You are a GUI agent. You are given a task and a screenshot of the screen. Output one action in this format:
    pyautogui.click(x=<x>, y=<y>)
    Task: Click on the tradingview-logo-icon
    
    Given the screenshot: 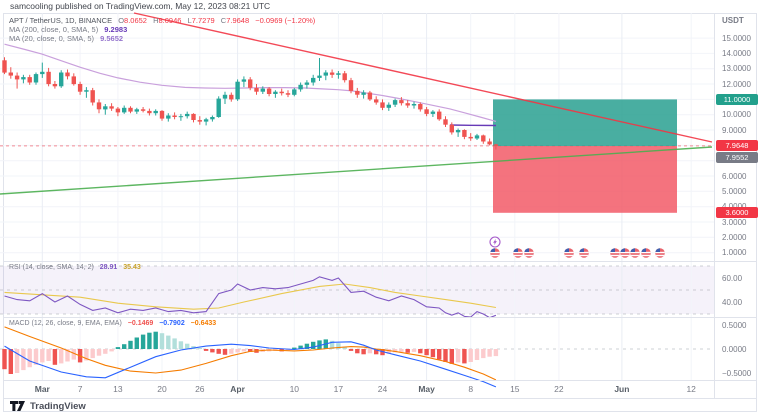 What is the action you would take?
    pyautogui.click(x=18, y=406)
    